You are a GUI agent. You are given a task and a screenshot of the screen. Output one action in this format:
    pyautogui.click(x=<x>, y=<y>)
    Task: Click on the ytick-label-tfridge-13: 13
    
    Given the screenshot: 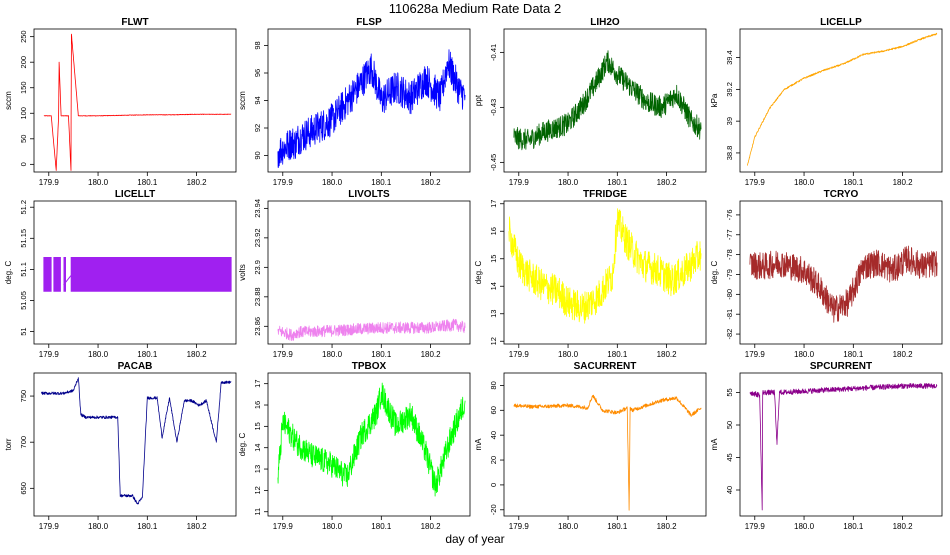 What is the action you would take?
    pyautogui.click(x=493, y=314)
    